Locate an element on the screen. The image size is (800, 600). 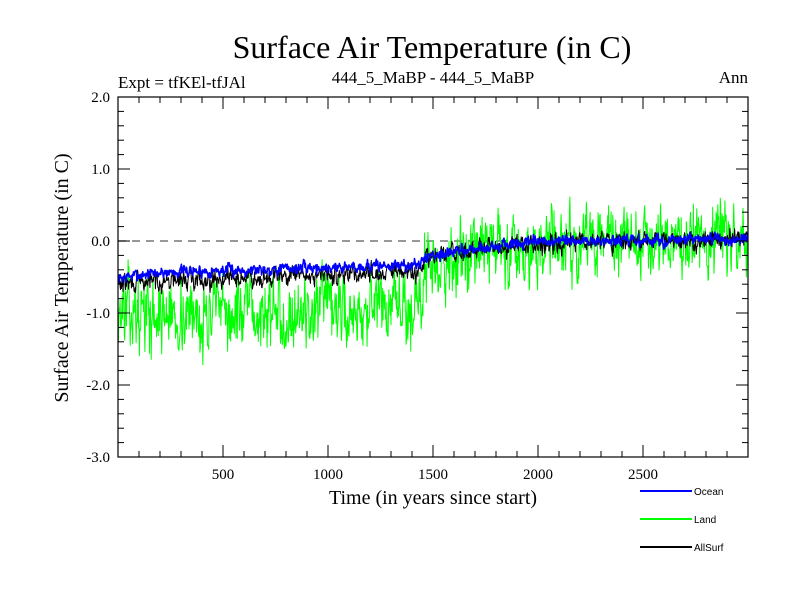
y-tick-label: -2.0 is located at coordinates (98, 386).